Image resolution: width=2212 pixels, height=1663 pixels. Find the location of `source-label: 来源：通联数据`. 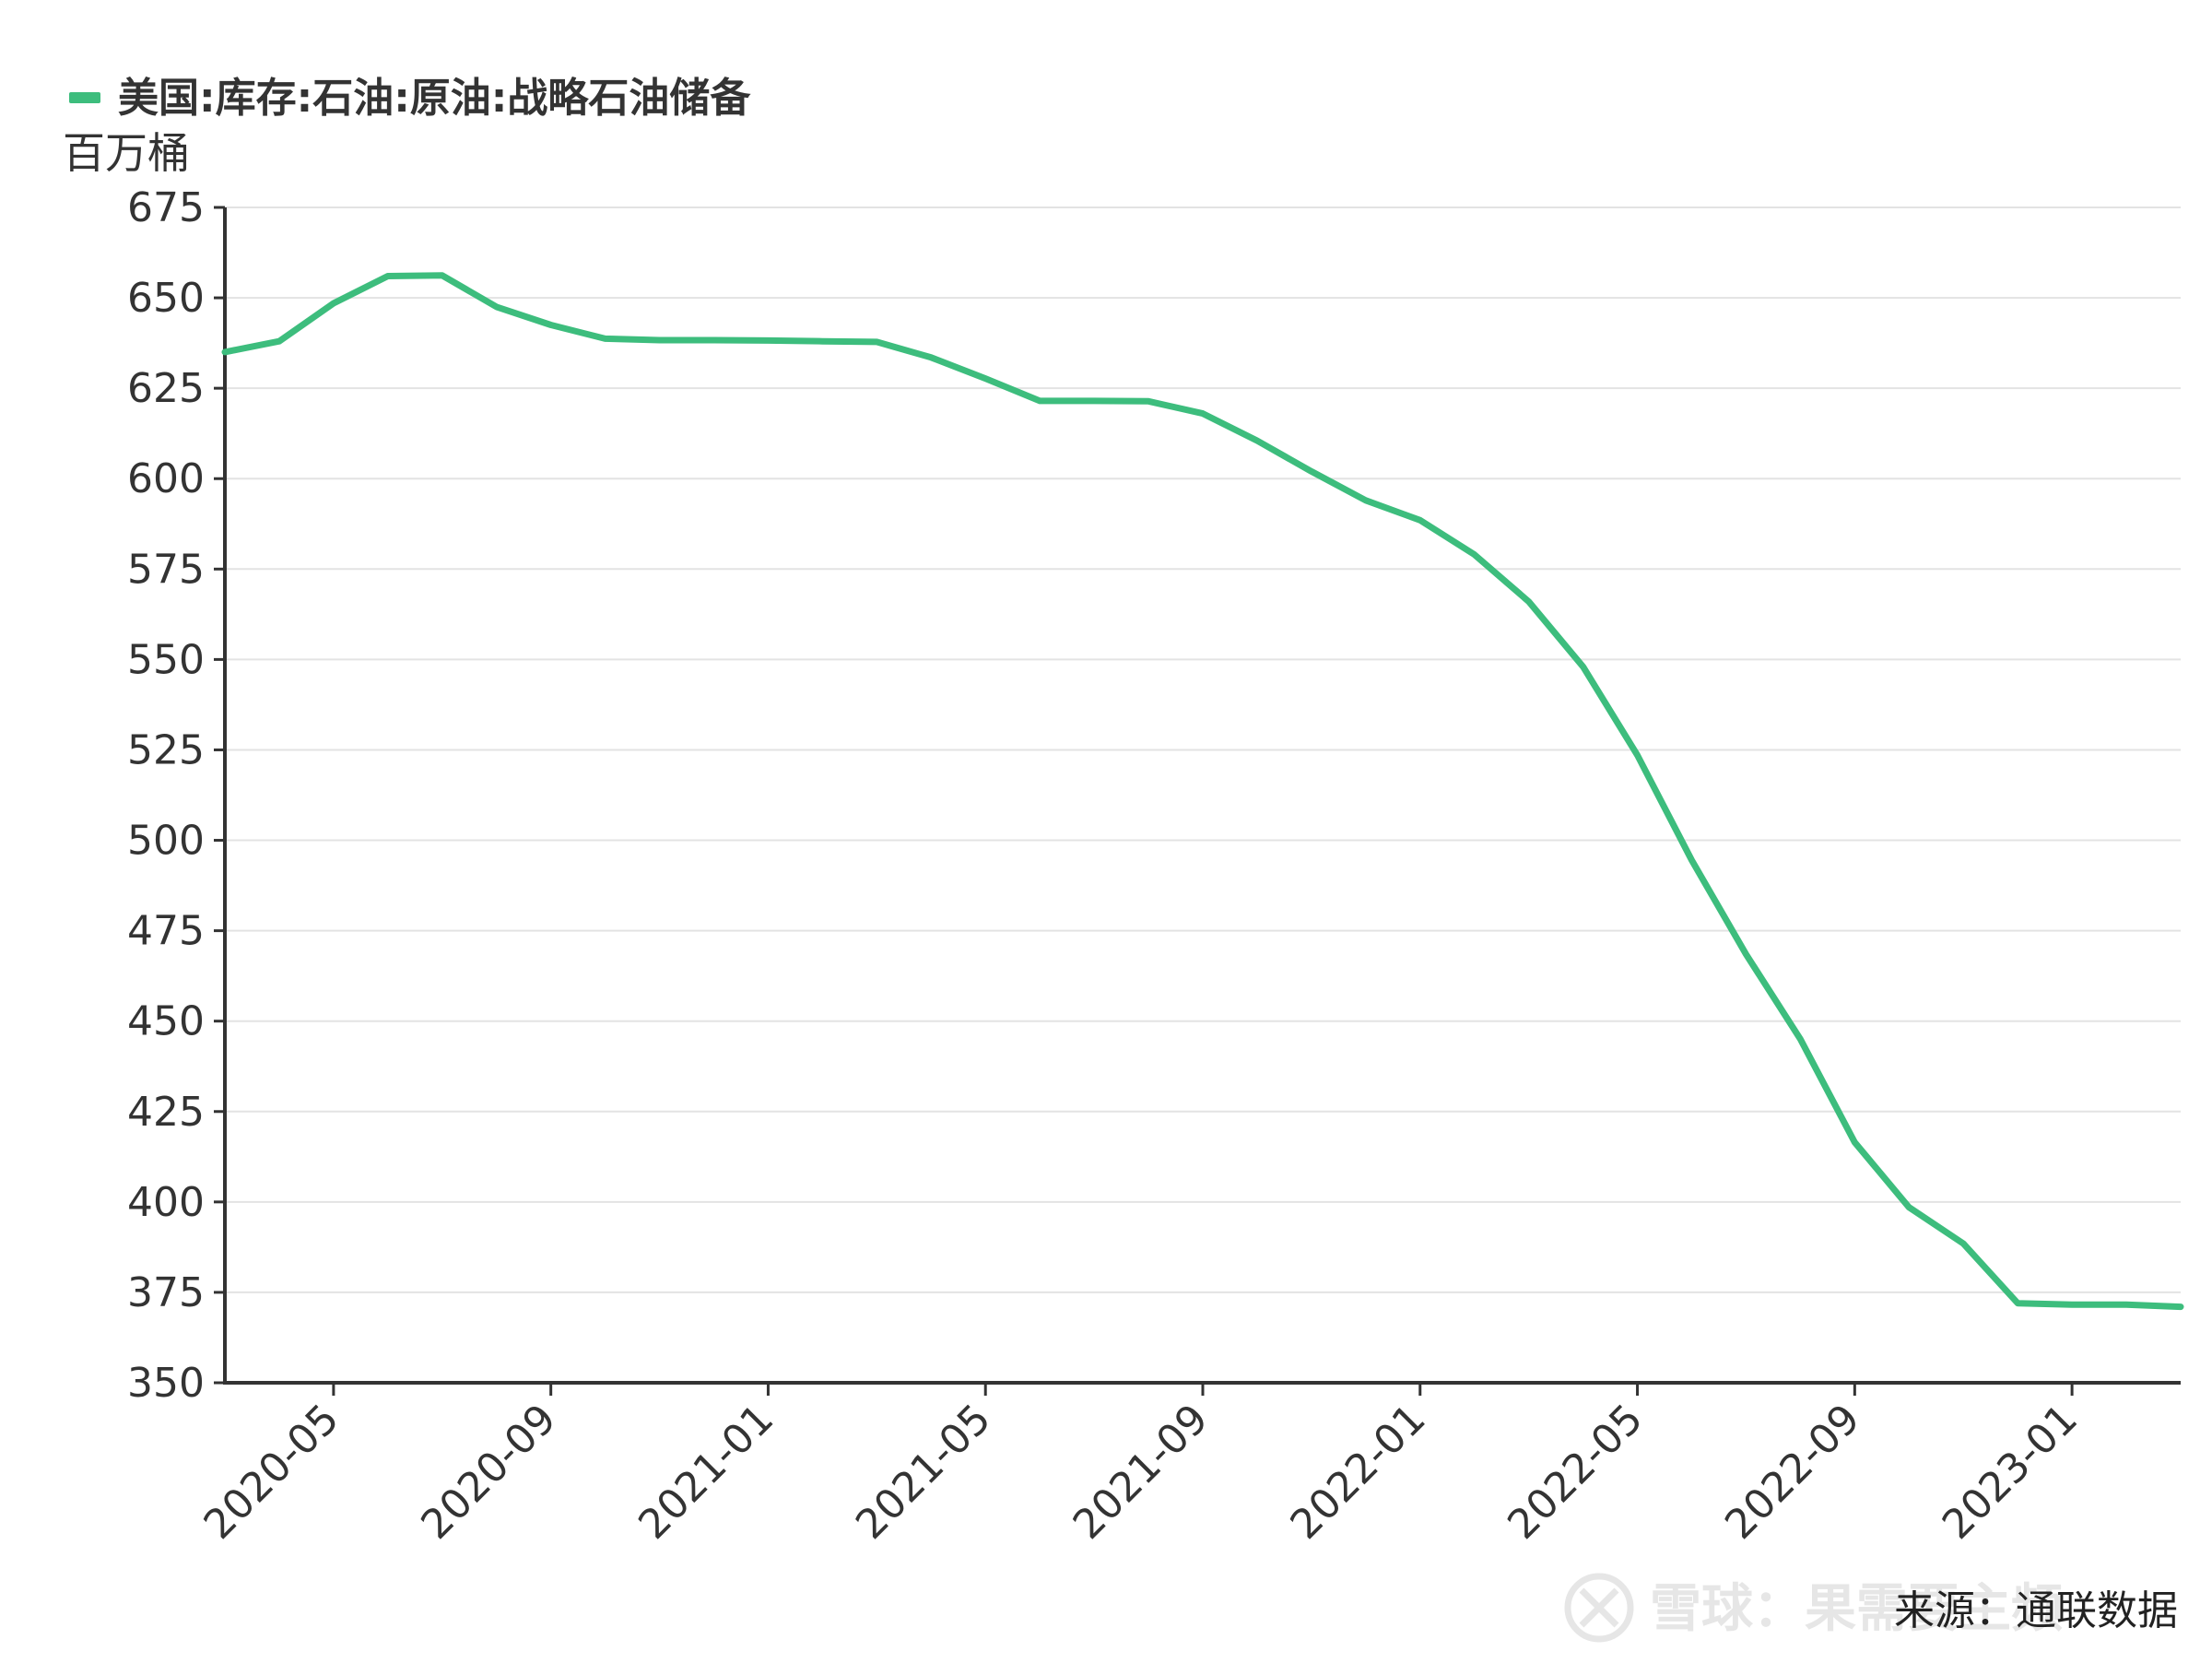

source-label: 来源：通联数据 is located at coordinates (2036, 1610).